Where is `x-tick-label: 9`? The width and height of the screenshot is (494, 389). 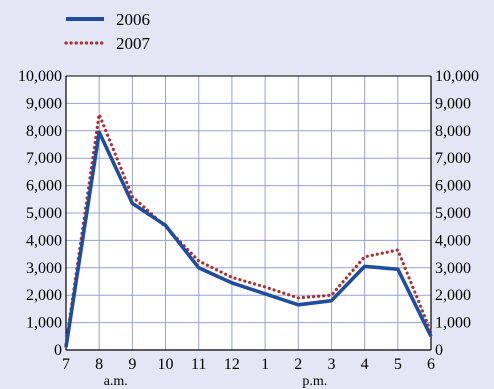
x-tick-label: 9 is located at coordinates (132, 364).